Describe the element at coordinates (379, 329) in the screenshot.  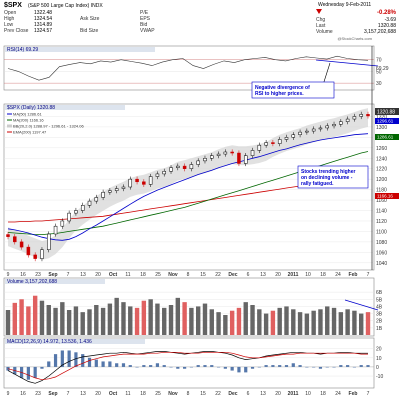
I see `volume-tick-label: 1B` at that location.